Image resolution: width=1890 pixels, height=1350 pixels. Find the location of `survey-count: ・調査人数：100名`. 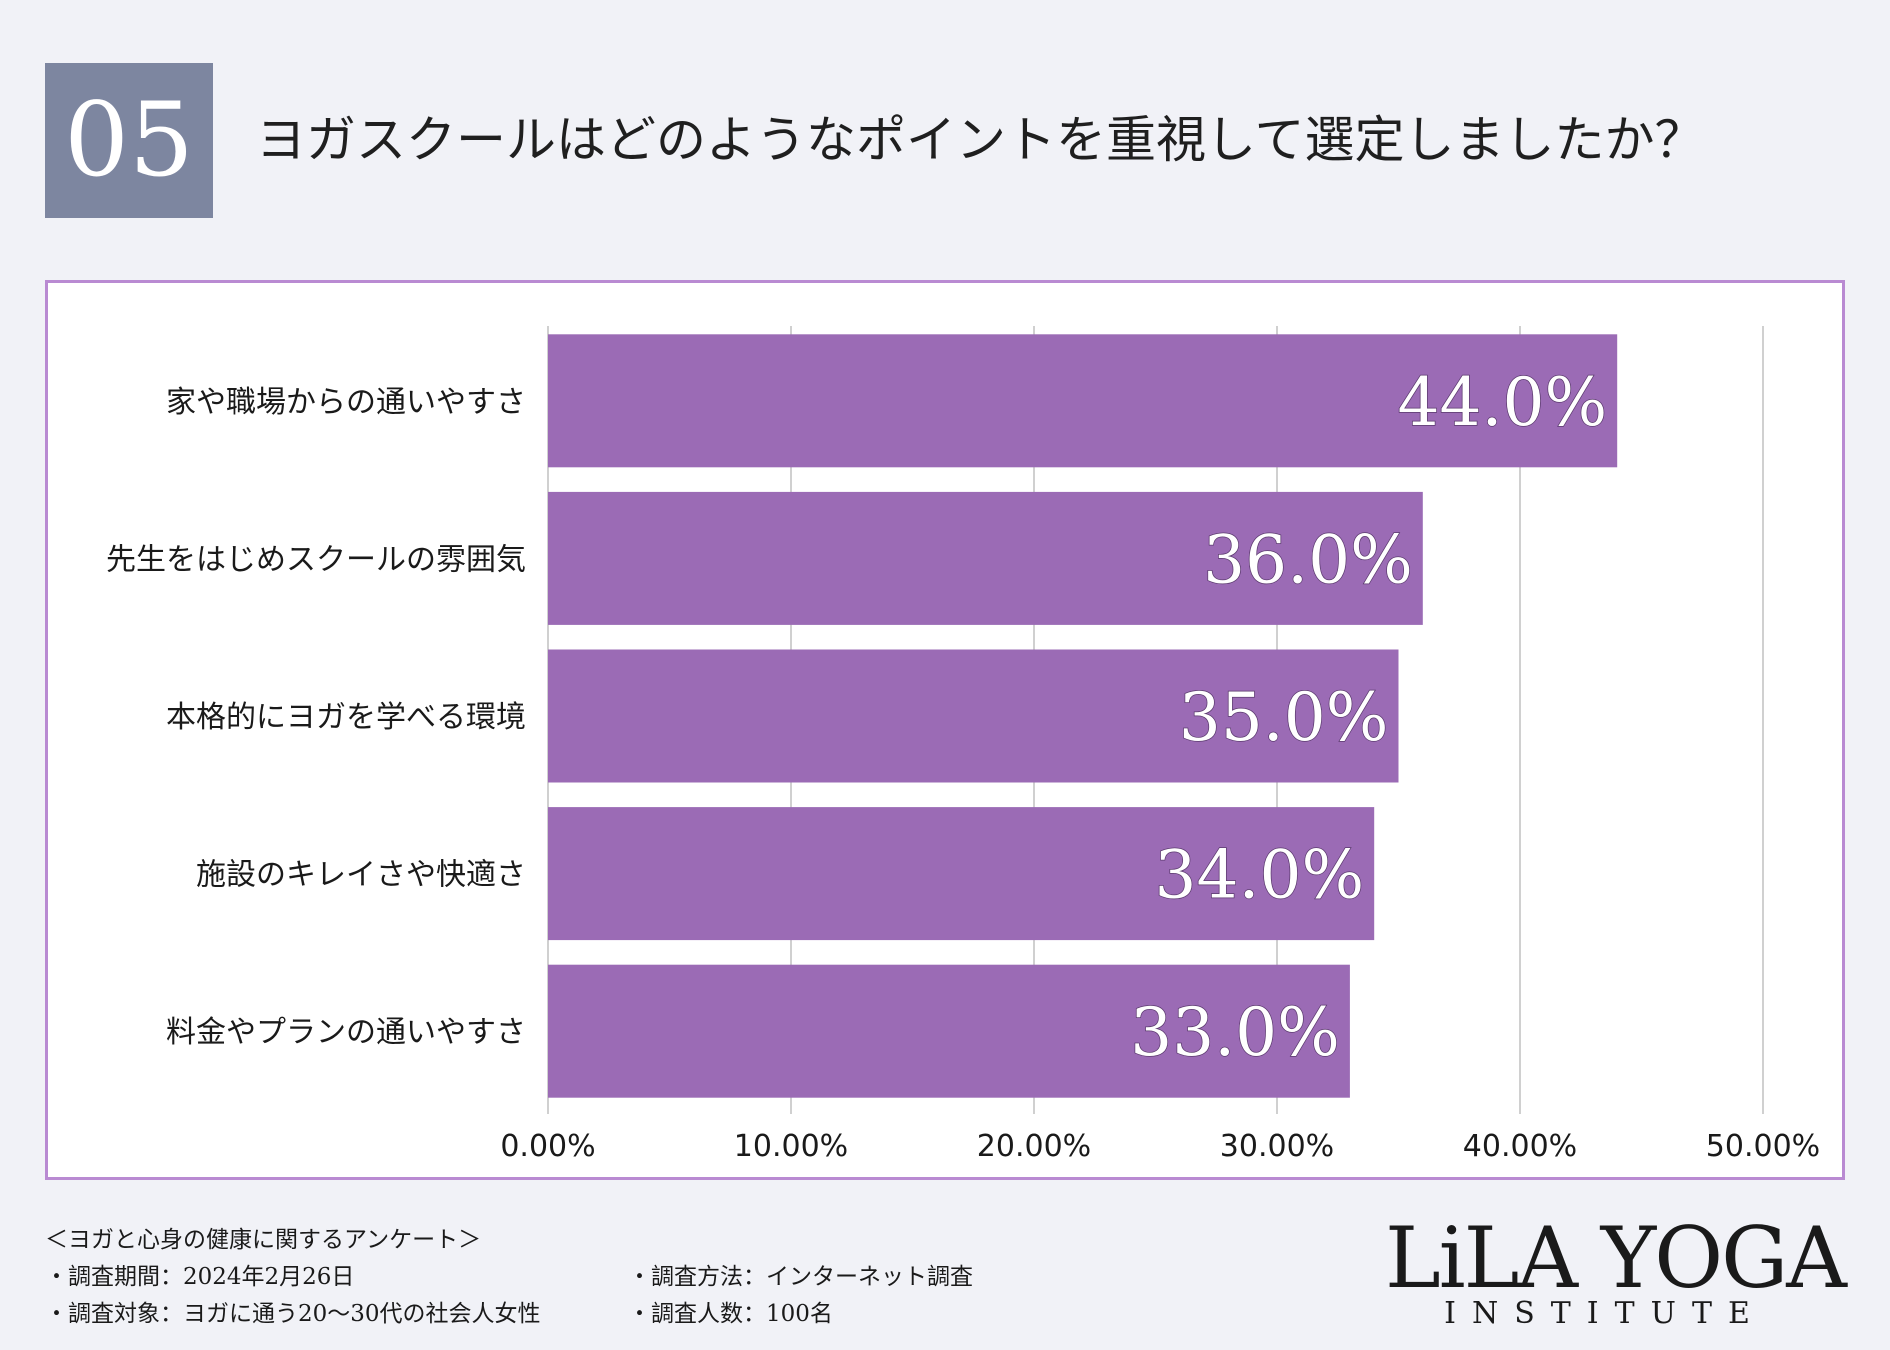

survey-count: ・調査人数：100名 is located at coordinates (730, 1314).